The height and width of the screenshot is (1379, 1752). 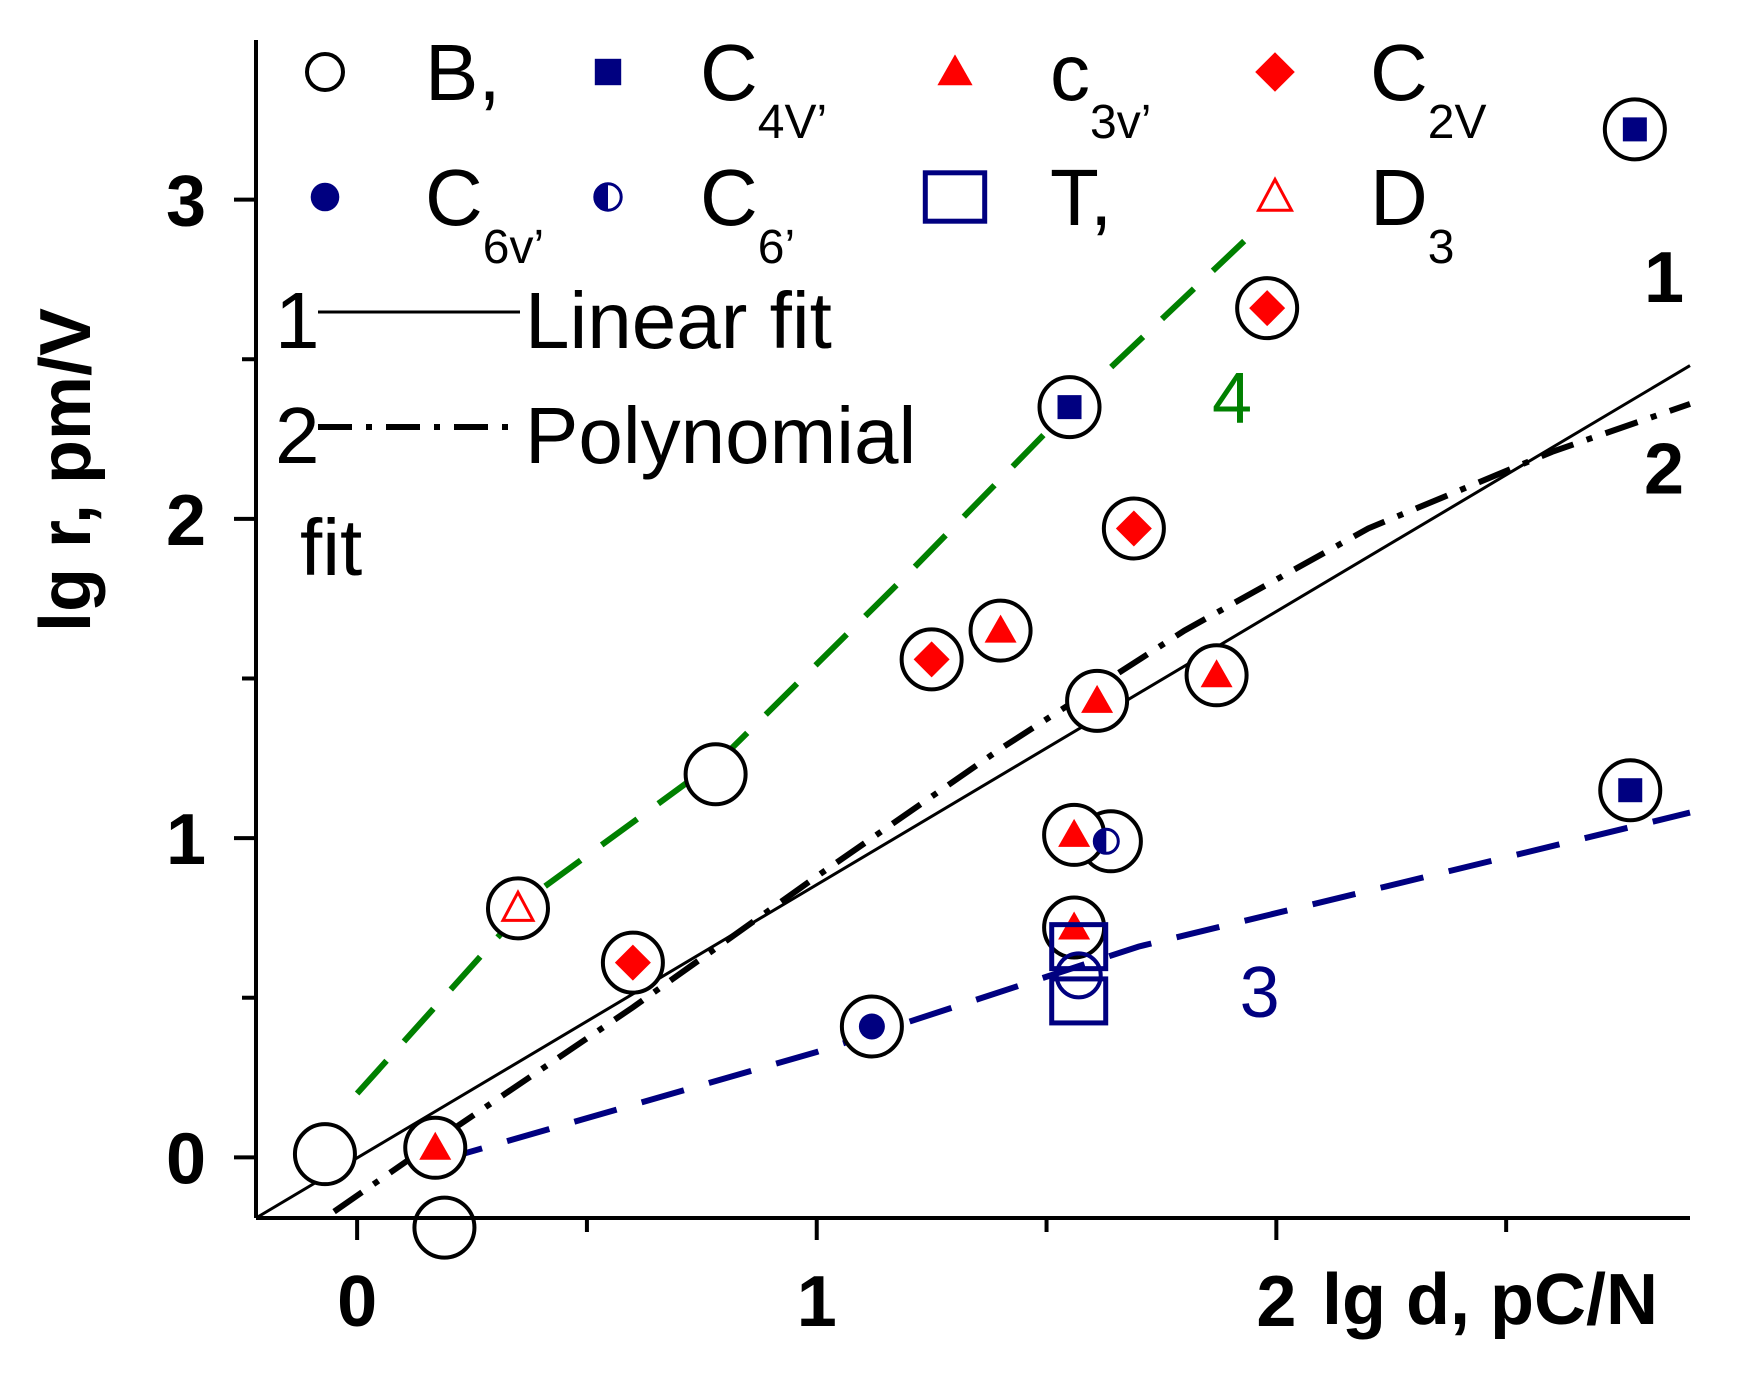 What do you see at coordinates (817, 1302) in the screenshot?
I see `x-tick-label: 1` at bounding box center [817, 1302].